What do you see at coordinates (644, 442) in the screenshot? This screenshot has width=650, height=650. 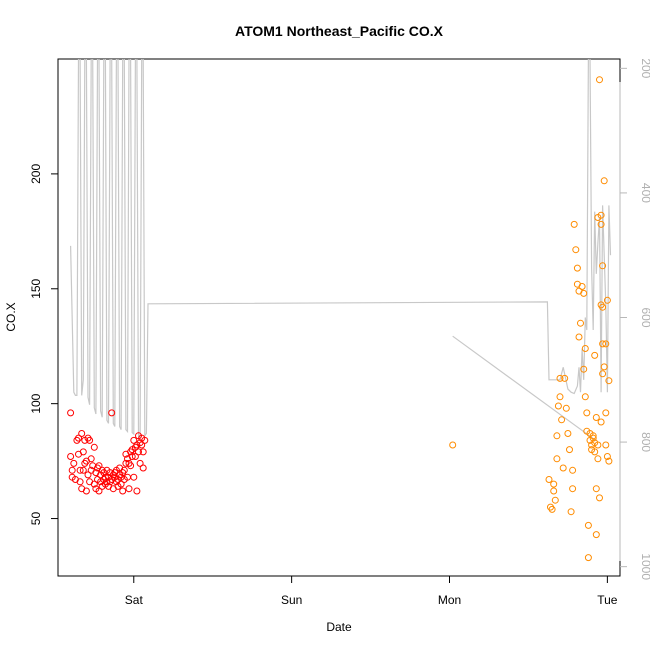 I see `right-y-tick-label: 800` at bounding box center [644, 442].